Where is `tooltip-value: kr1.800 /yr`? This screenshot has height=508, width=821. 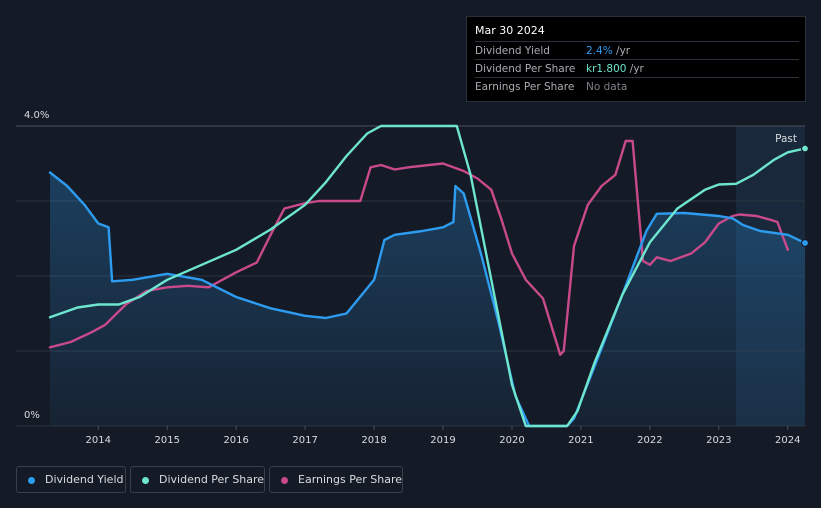
tooltip-value: kr1.800 /yr is located at coordinates (615, 69).